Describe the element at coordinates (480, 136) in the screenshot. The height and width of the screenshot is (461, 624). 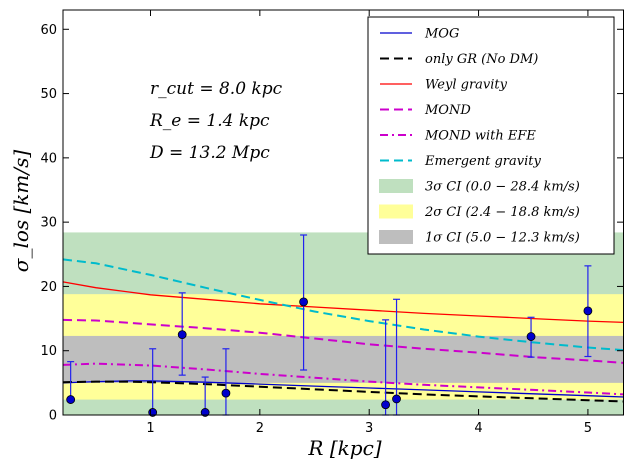
I see `legend-label-5: MOND with EFE` at that location.